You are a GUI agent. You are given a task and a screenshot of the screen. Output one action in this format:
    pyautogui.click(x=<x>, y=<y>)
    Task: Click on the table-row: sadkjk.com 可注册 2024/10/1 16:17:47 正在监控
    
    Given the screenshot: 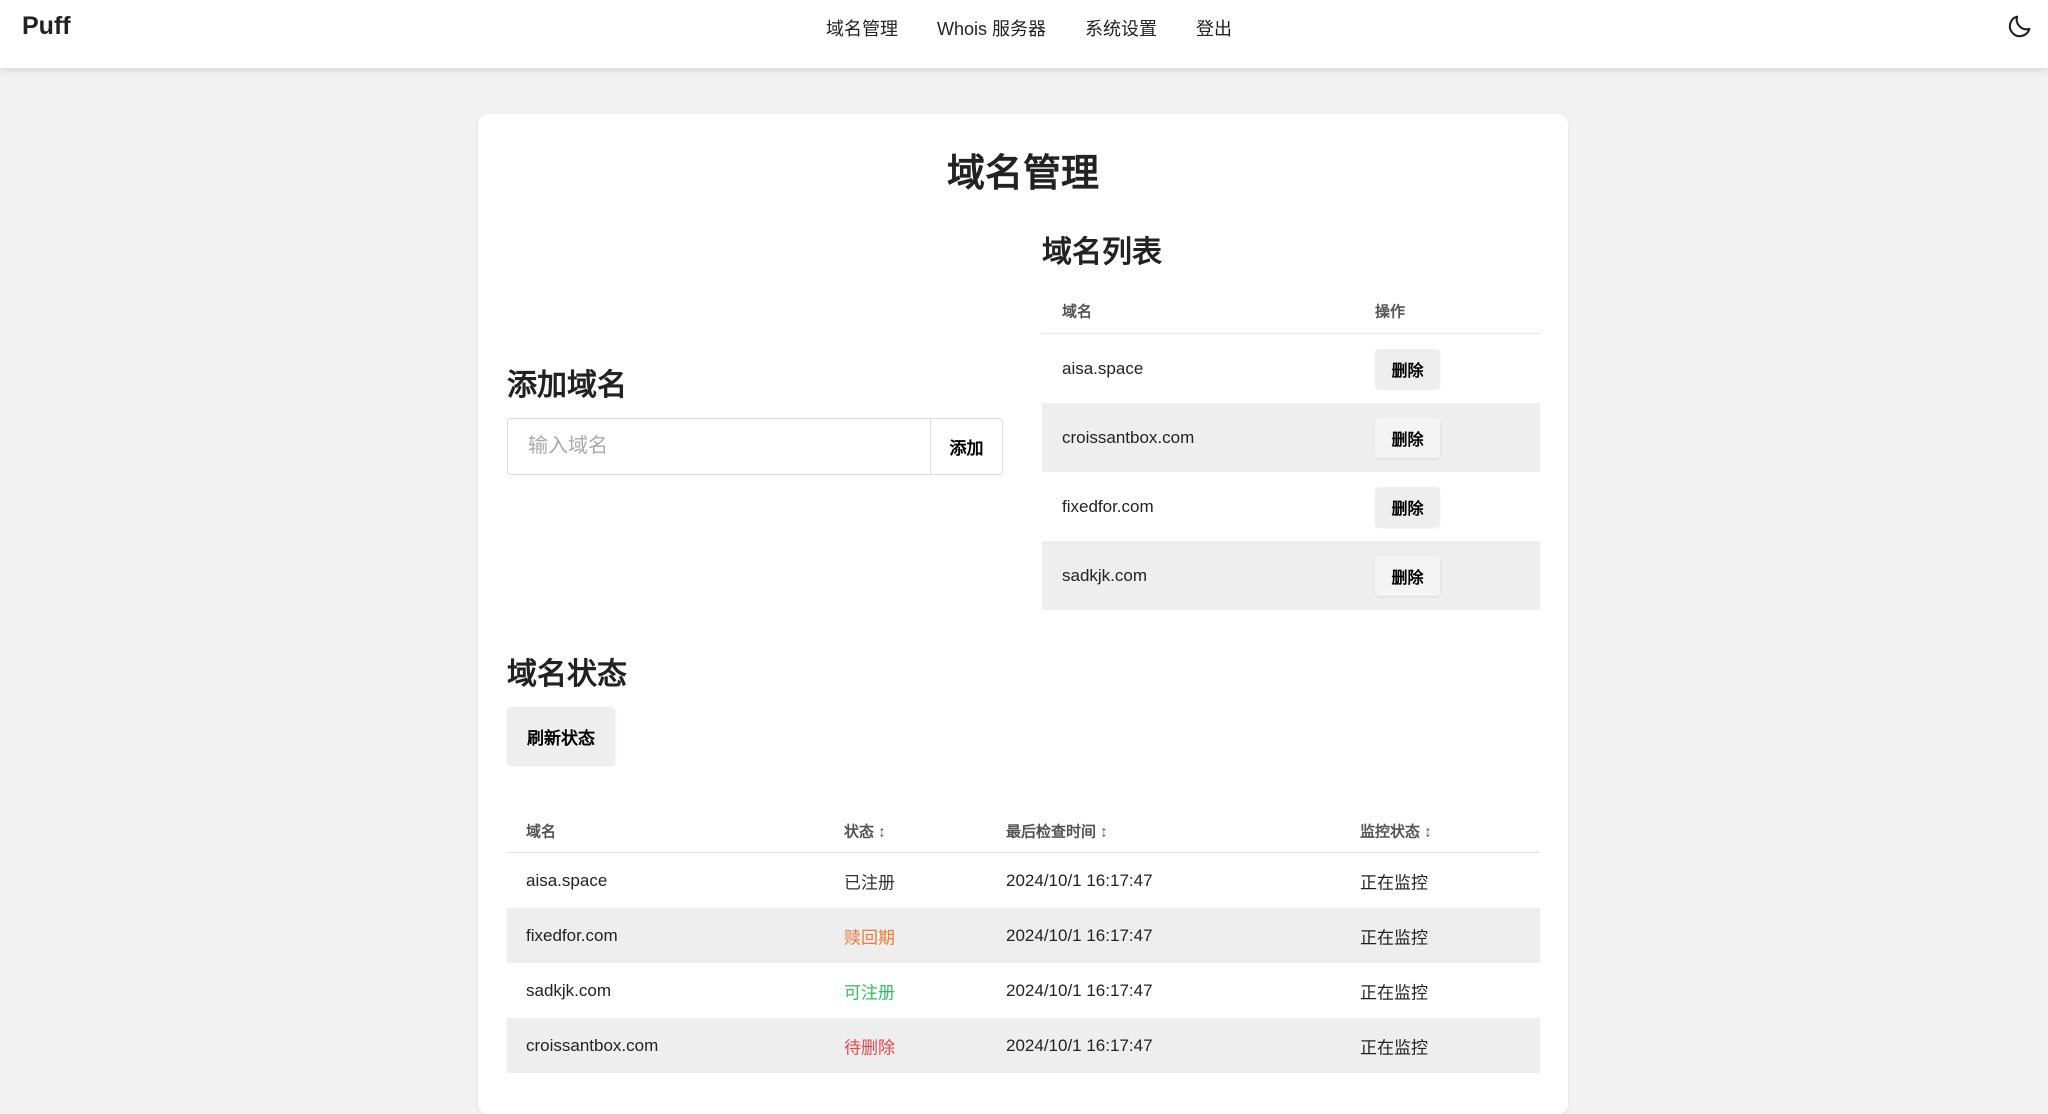 What is the action you would take?
    pyautogui.click(x=1023, y=990)
    